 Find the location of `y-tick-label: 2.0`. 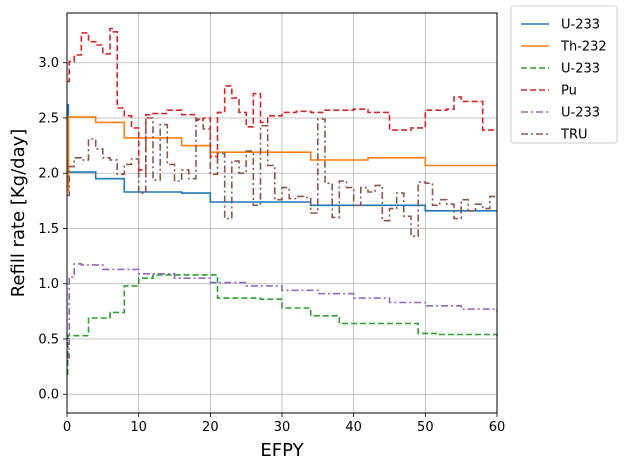

y-tick-label: 2.0 is located at coordinates (48, 174).